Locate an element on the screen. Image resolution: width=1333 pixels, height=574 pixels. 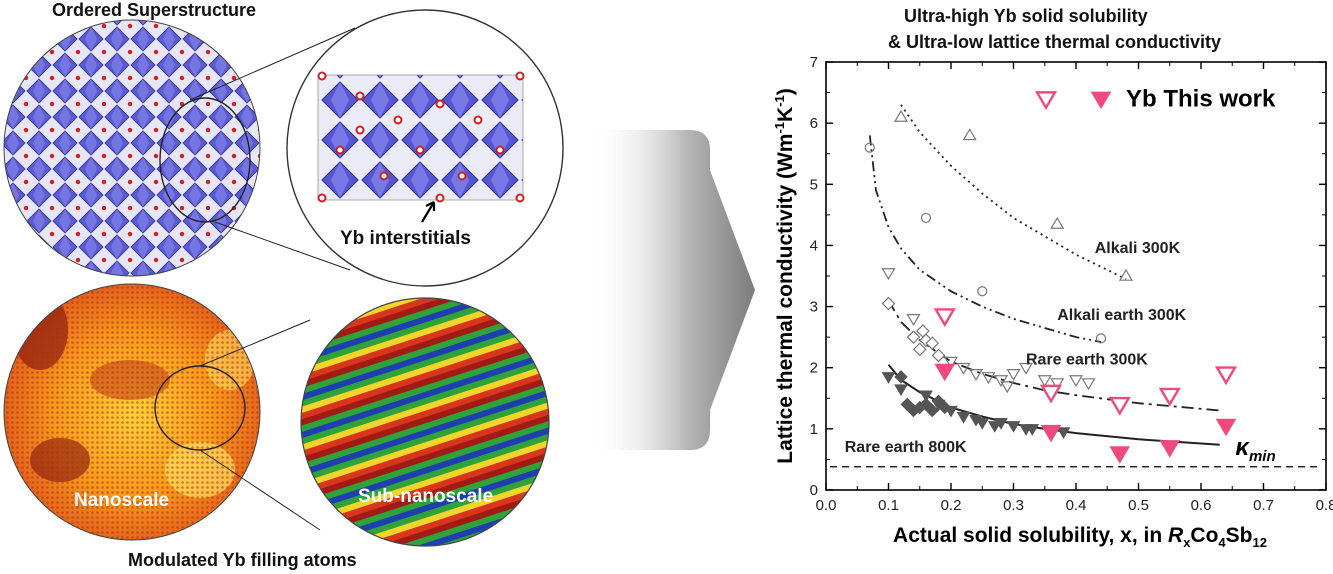
inset-label: Yb interstitials is located at coordinates (405, 238).